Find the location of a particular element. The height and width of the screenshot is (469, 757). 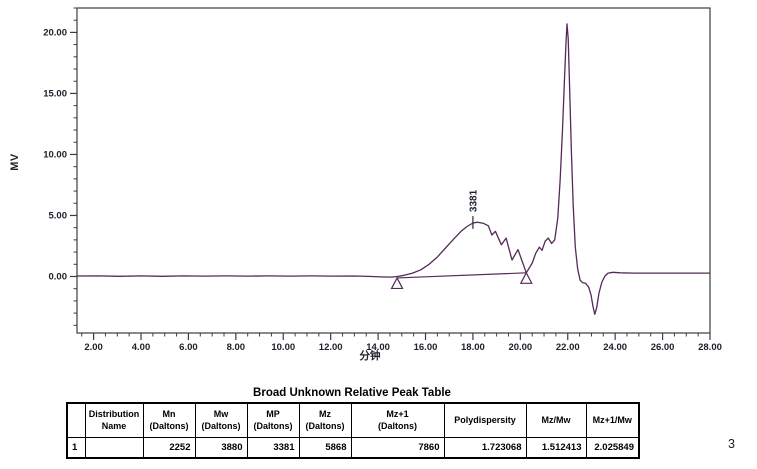

table-cell: 7860 is located at coordinates (397, 448).